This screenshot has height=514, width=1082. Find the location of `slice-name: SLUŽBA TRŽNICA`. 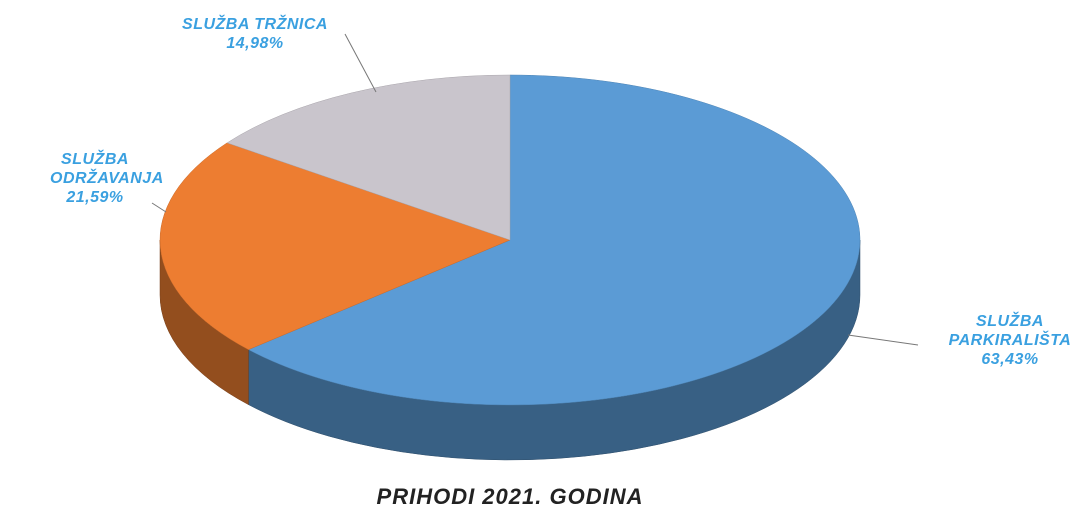

slice-name: SLUŽBA TRŽNICA is located at coordinates (255, 24).